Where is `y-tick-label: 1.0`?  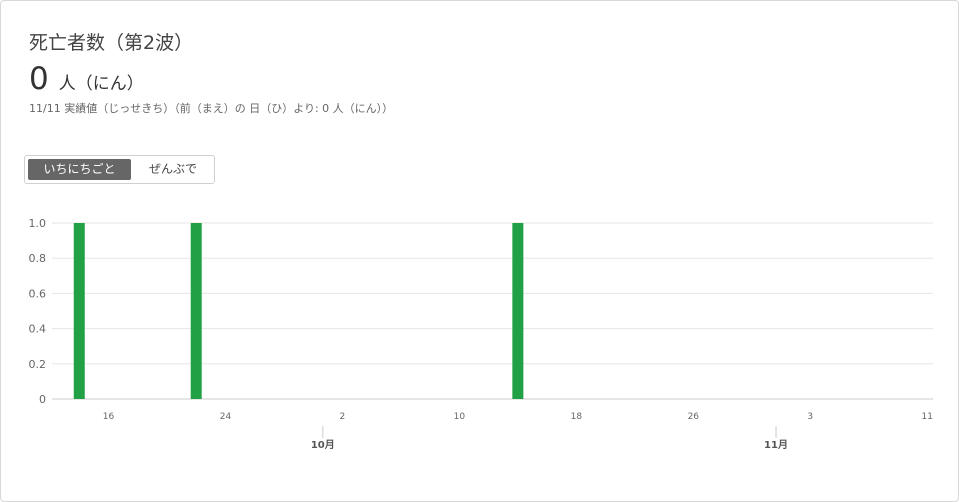 y-tick-label: 1.0 is located at coordinates (38, 223).